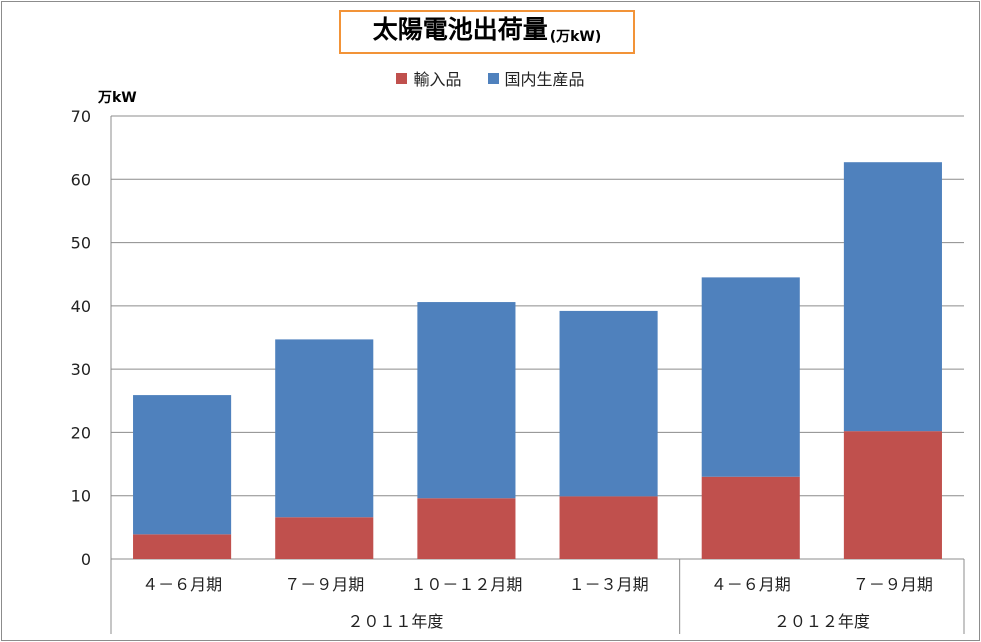 The height and width of the screenshot is (642, 981). I want to click on y-tick-label: 70, so click(81, 116).